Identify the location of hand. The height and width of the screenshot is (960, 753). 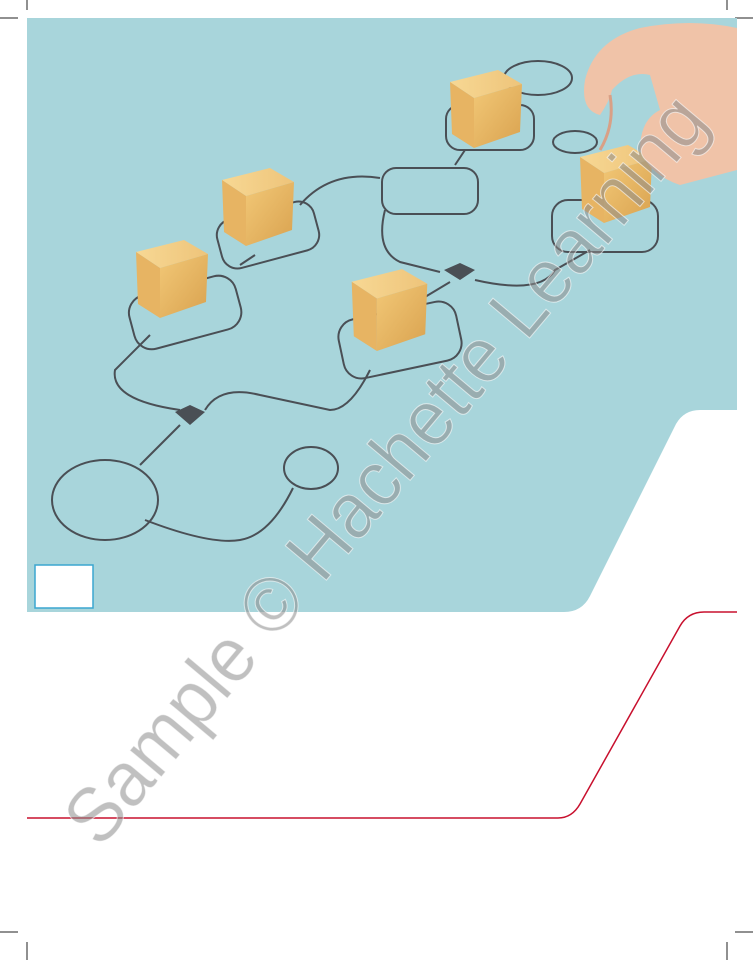
(660, 104).